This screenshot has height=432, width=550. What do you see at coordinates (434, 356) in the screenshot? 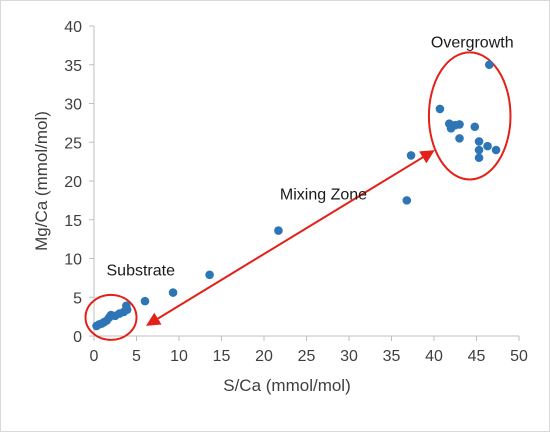
I see `x-tick-label: 40` at bounding box center [434, 356].